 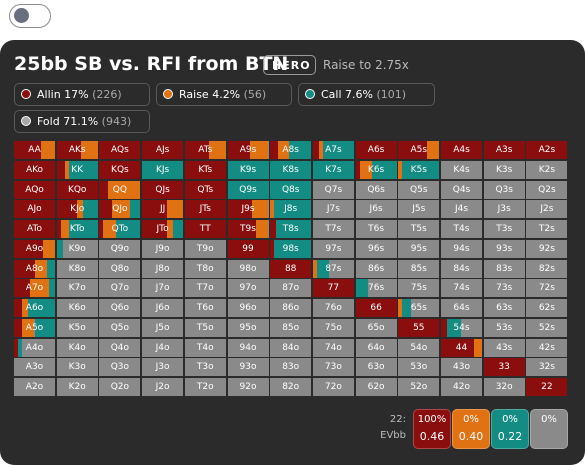 What do you see at coordinates (547, 387) in the screenshot?
I see `hand-cell-22: 22` at bounding box center [547, 387].